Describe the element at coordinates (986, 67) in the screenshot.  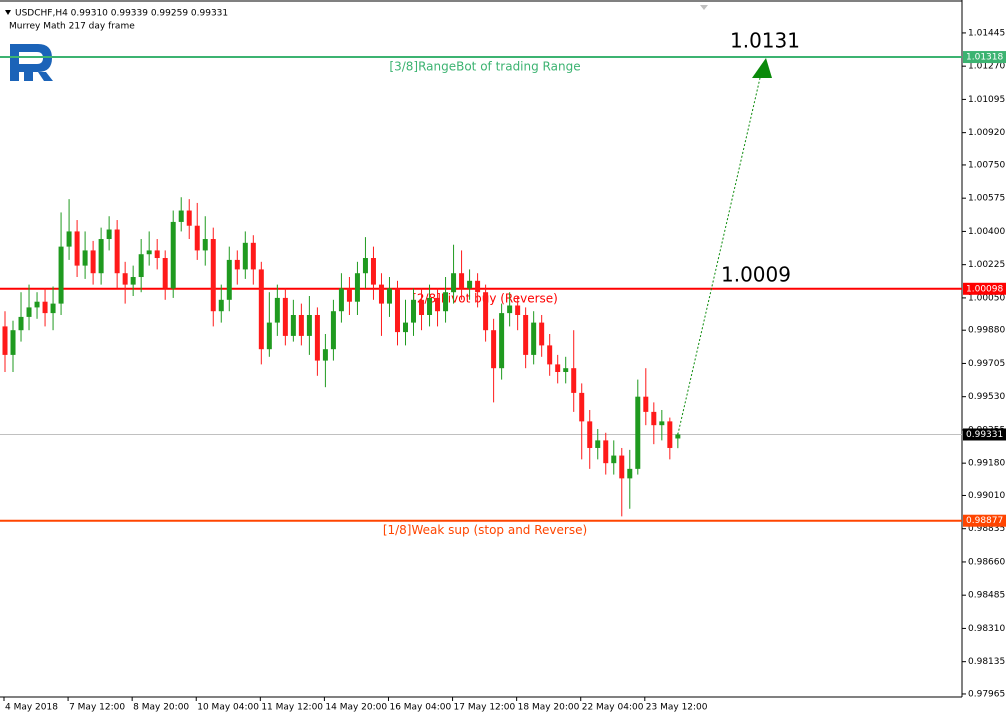
I see `y-tick-label: 1.01270` at that location.